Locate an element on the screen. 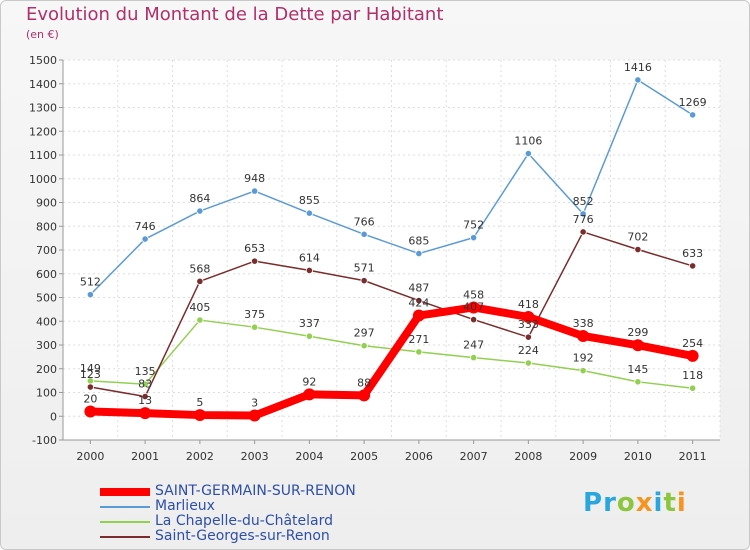 Image resolution: width=750 pixels, height=550 pixels. data-label: 1269 is located at coordinates (693, 102).